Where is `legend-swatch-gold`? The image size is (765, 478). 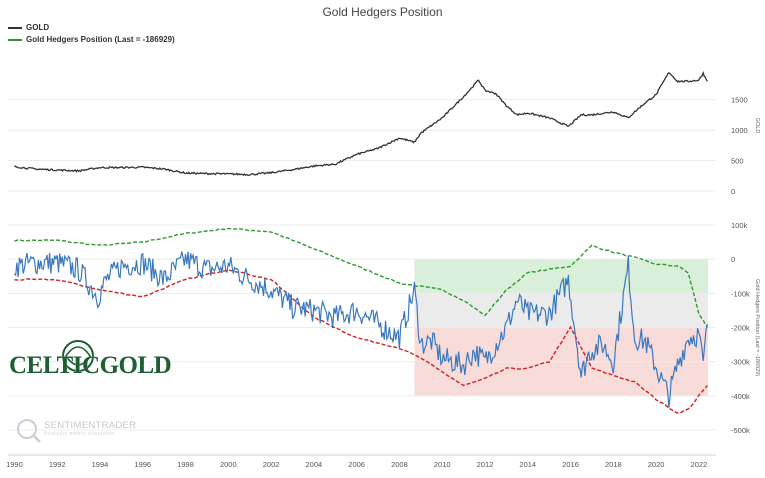
legend-swatch-gold is located at coordinates (15, 27).